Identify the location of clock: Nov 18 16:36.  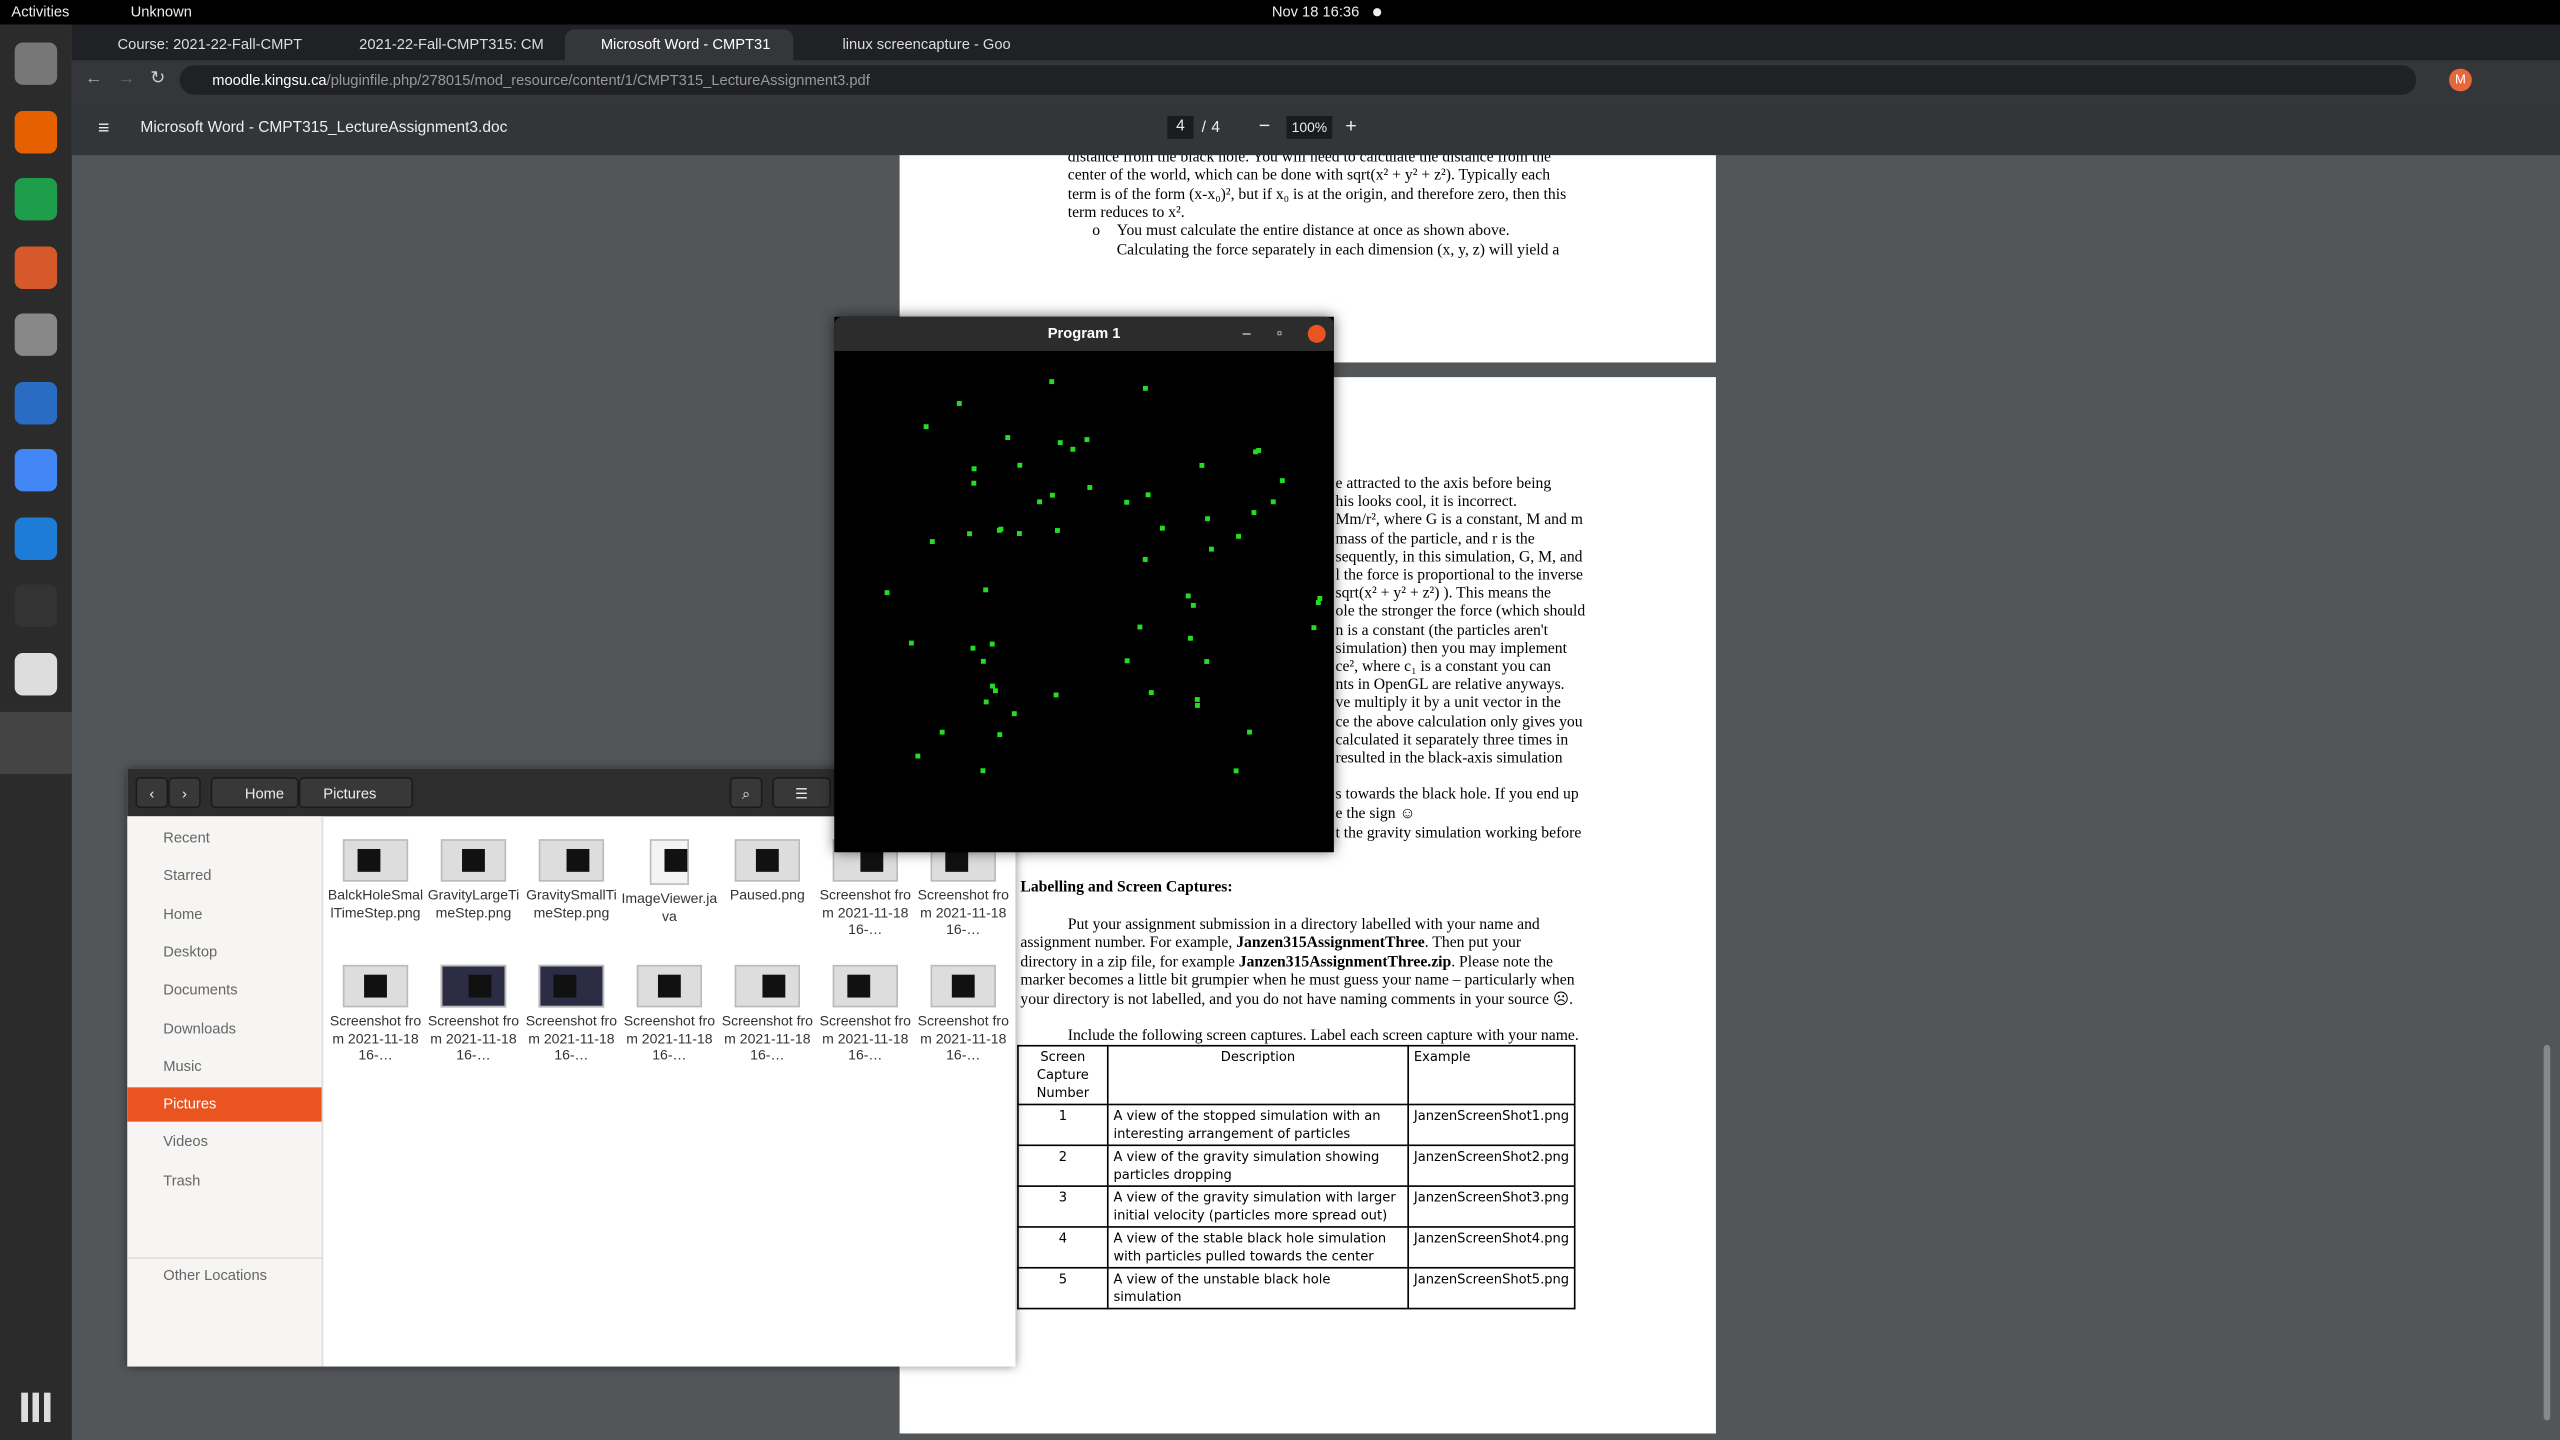
(1315, 11).